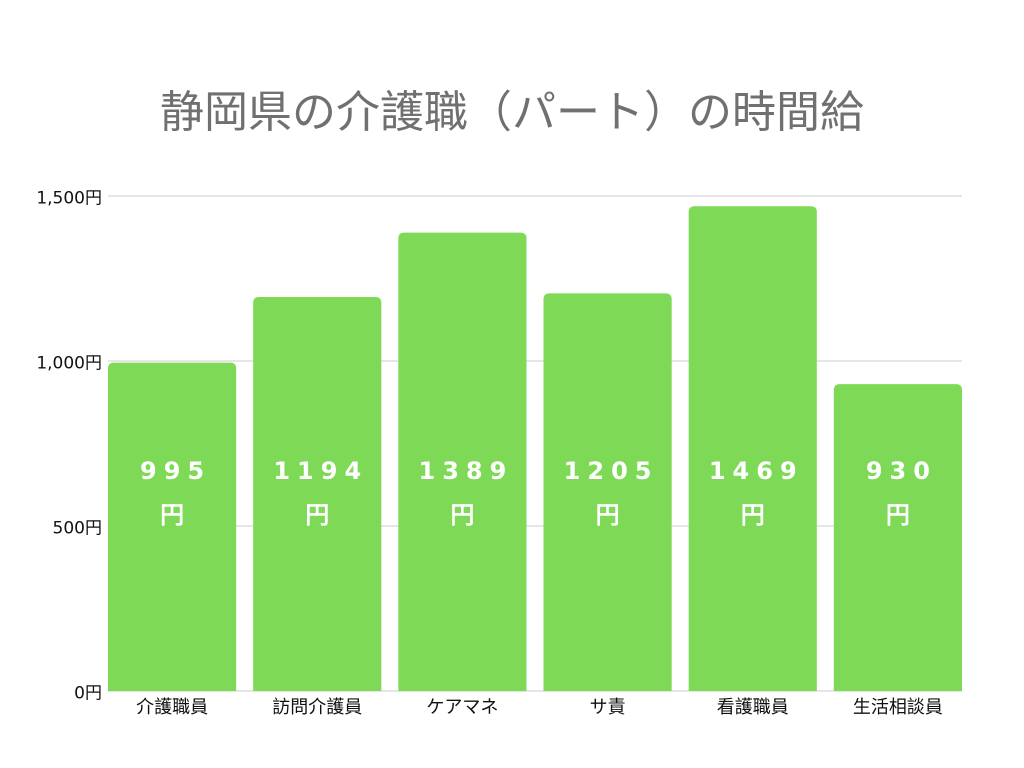 The height and width of the screenshot is (768, 1024). What do you see at coordinates (172, 707) in the screenshot?
I see `x-tick-label: 介護職員` at bounding box center [172, 707].